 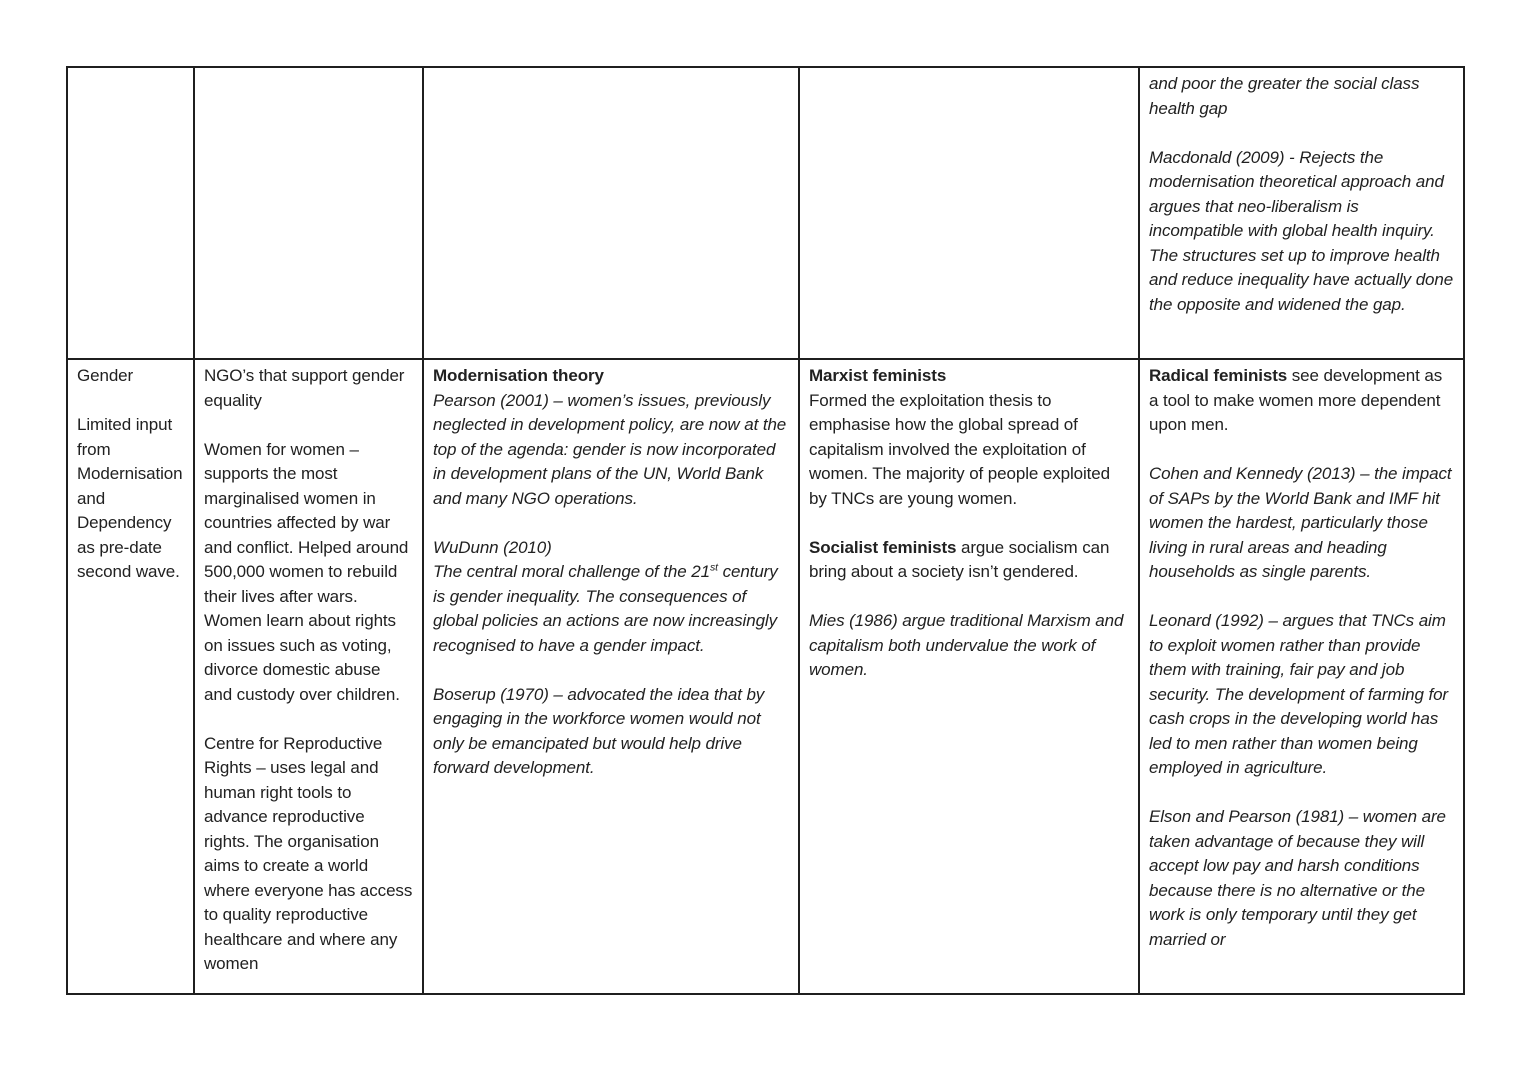 What do you see at coordinates (518, 375) in the screenshot?
I see `text-run: Modernisation theory` at bounding box center [518, 375].